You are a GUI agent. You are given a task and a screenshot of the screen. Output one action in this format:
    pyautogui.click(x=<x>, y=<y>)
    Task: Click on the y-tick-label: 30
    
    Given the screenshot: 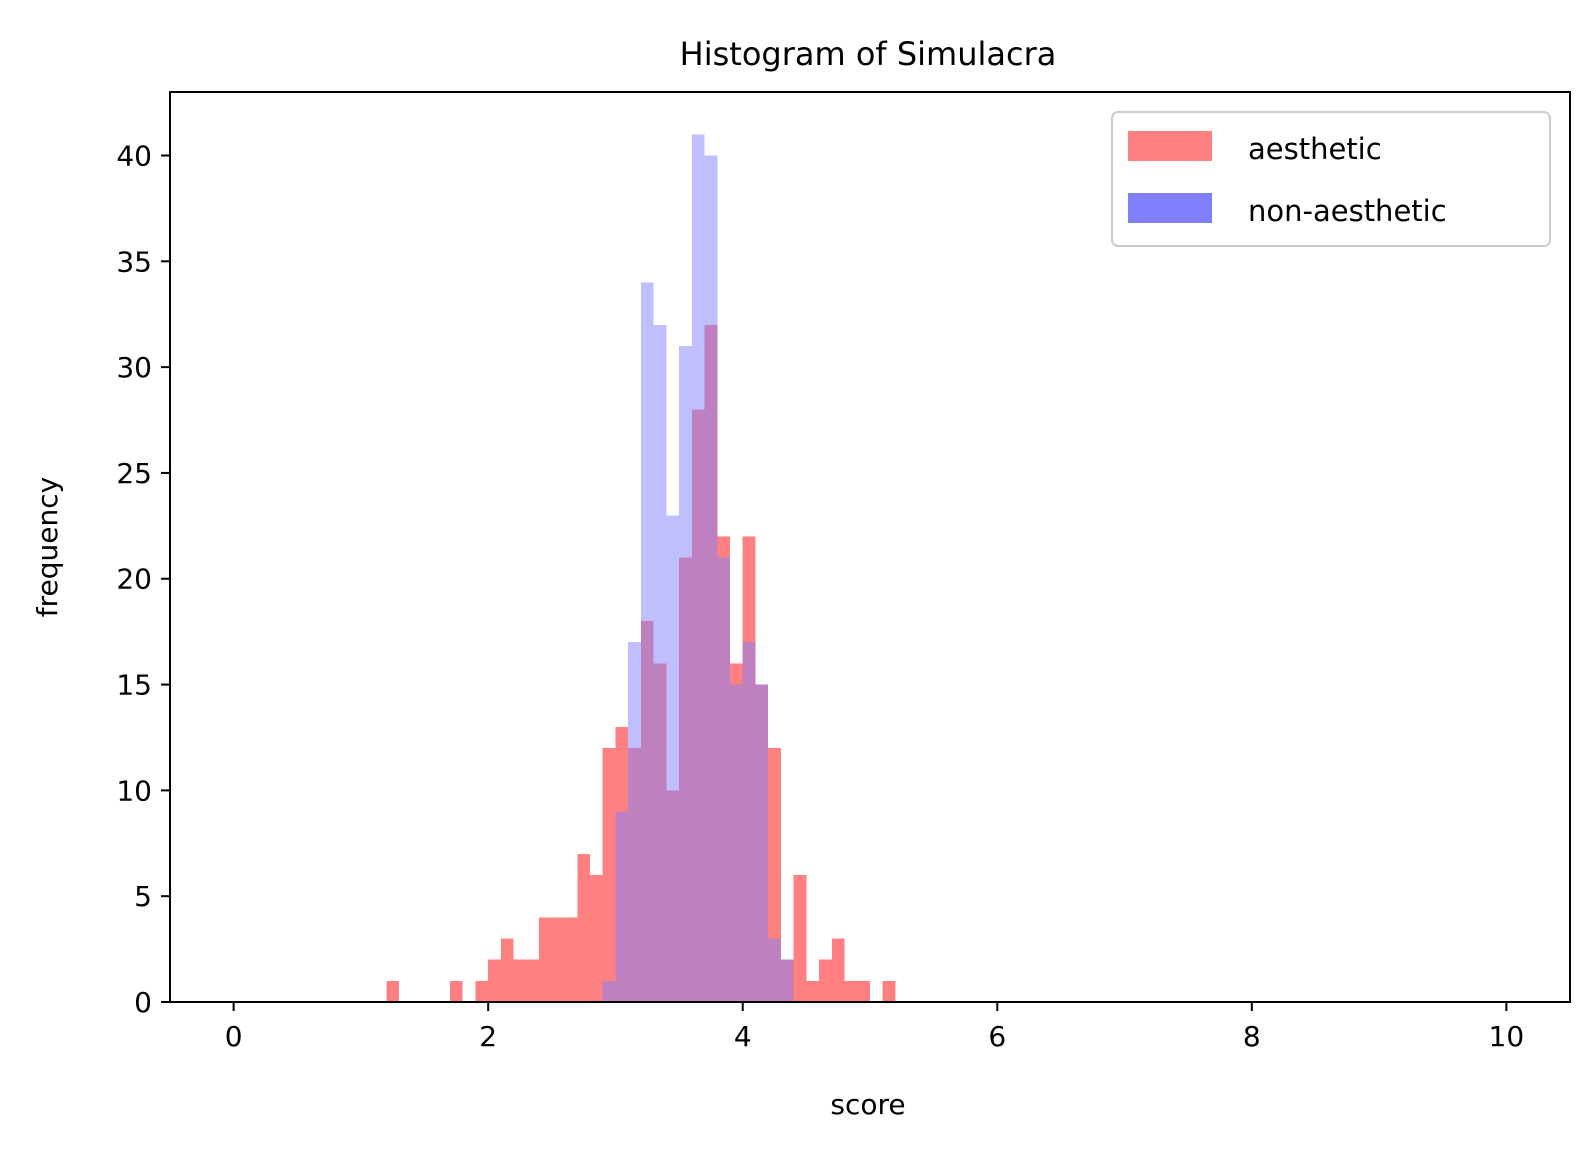 What is the action you would take?
    pyautogui.click(x=134, y=367)
    